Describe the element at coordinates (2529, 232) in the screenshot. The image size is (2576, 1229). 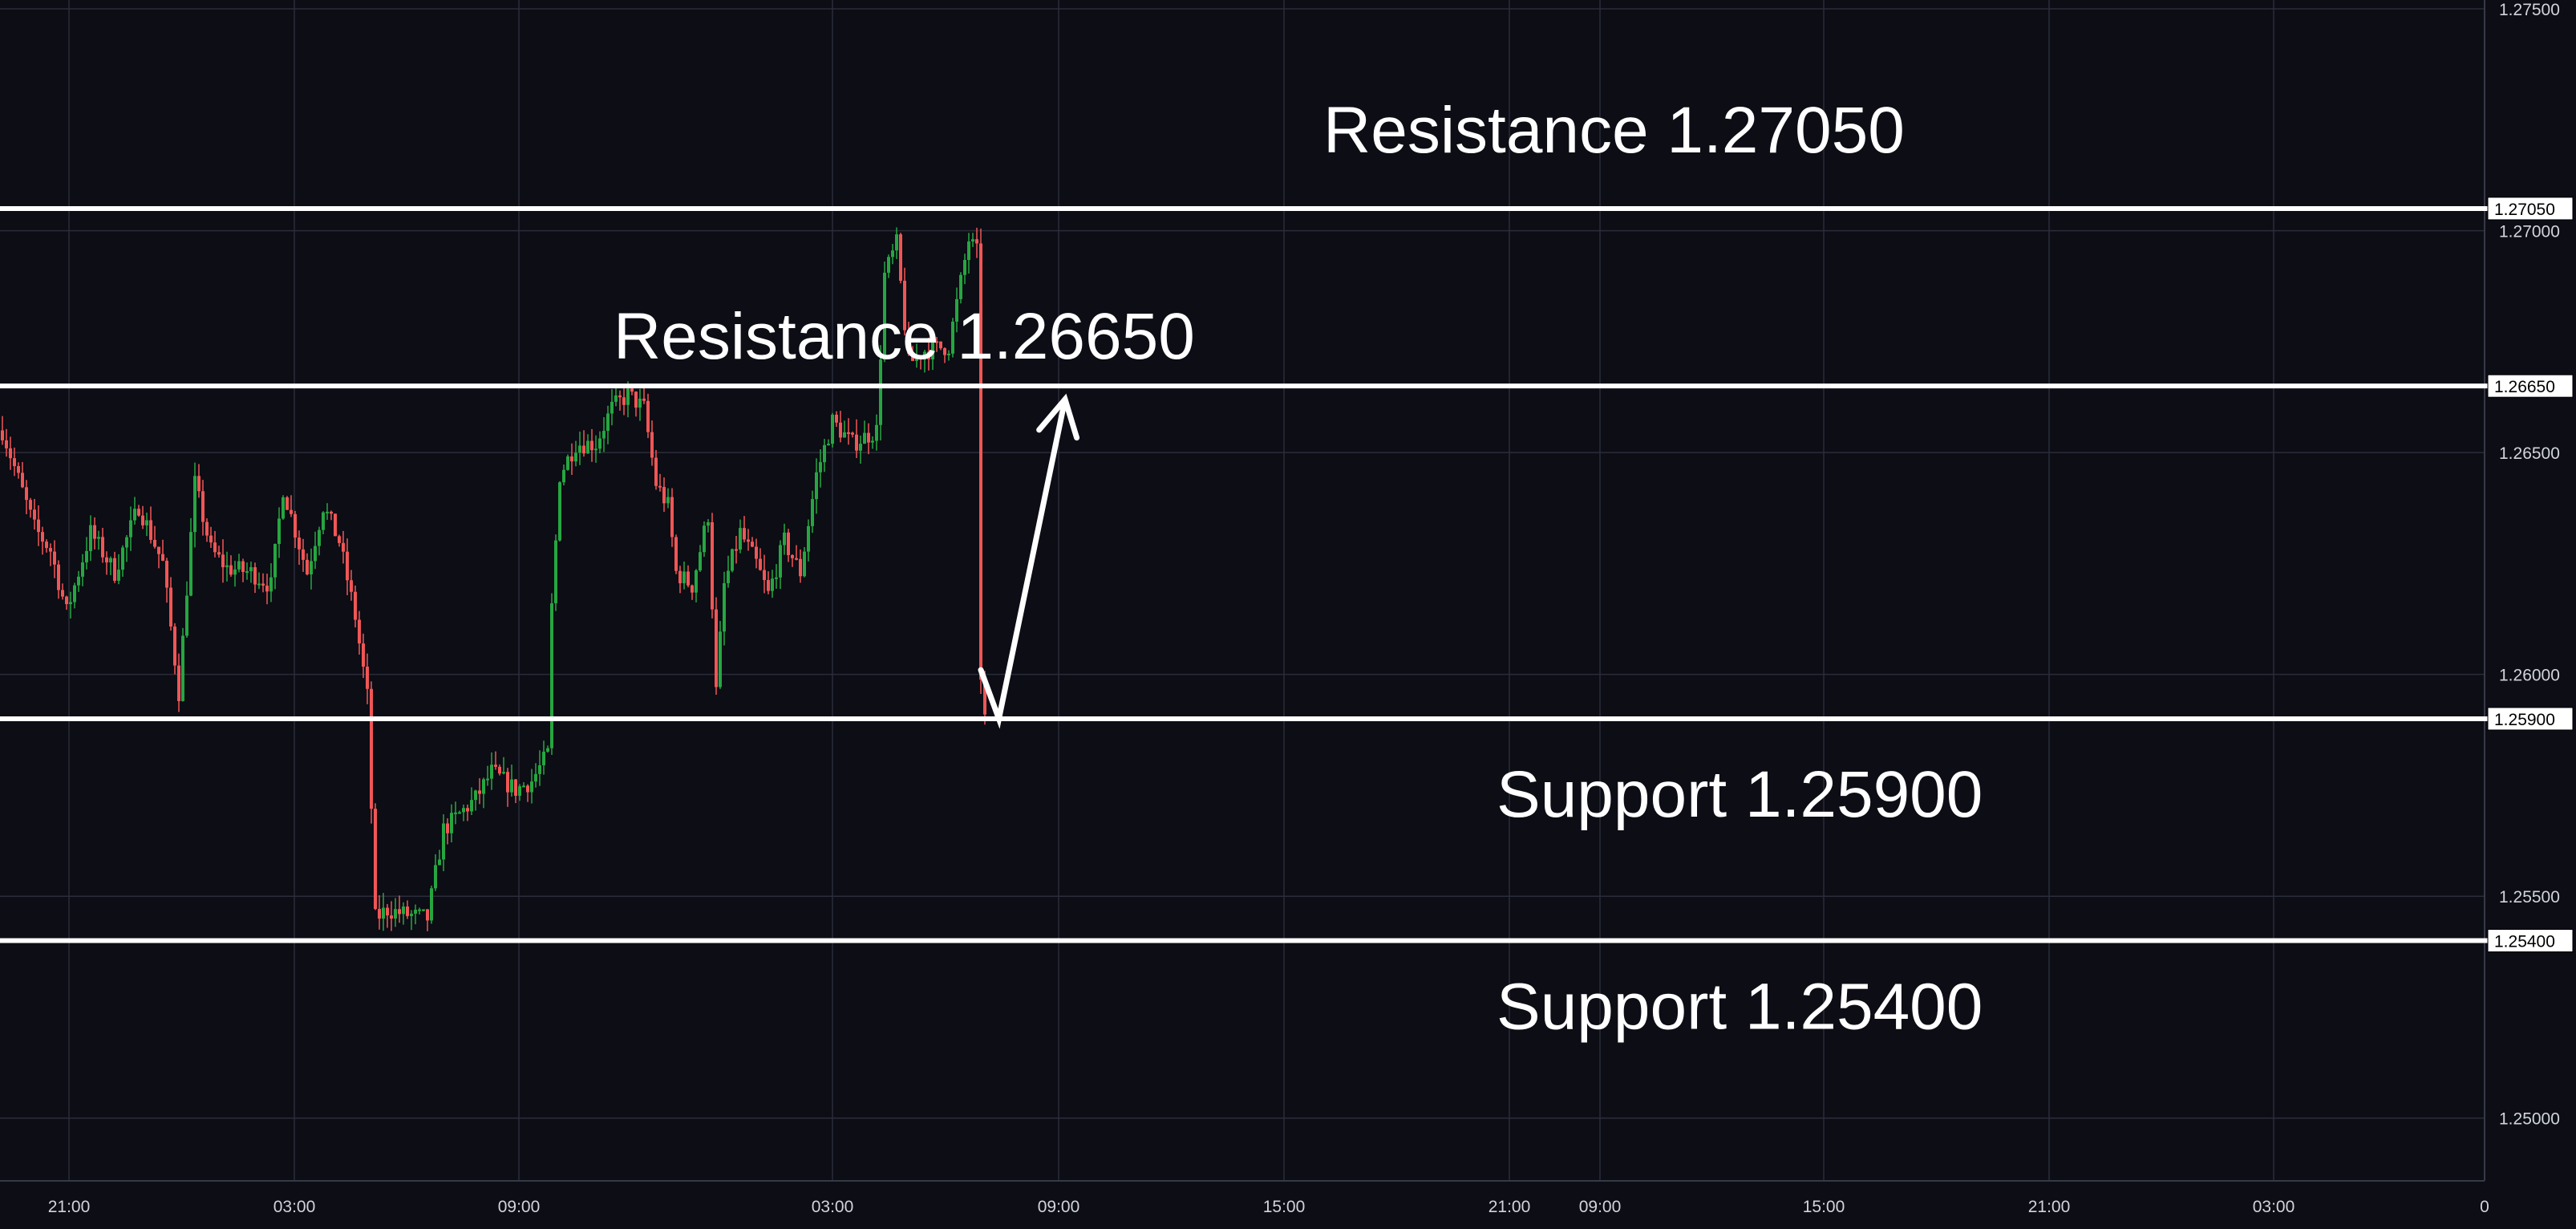
I see `price-tick-label: 1.27000` at that location.